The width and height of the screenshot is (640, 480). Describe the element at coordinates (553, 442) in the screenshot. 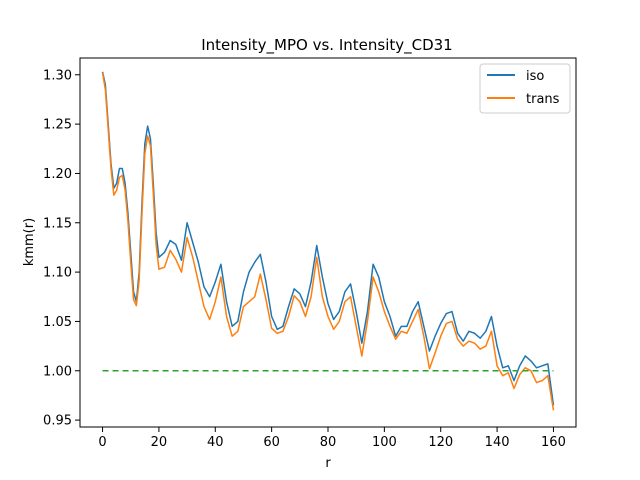

I see `x-tick-label: 160` at that location.